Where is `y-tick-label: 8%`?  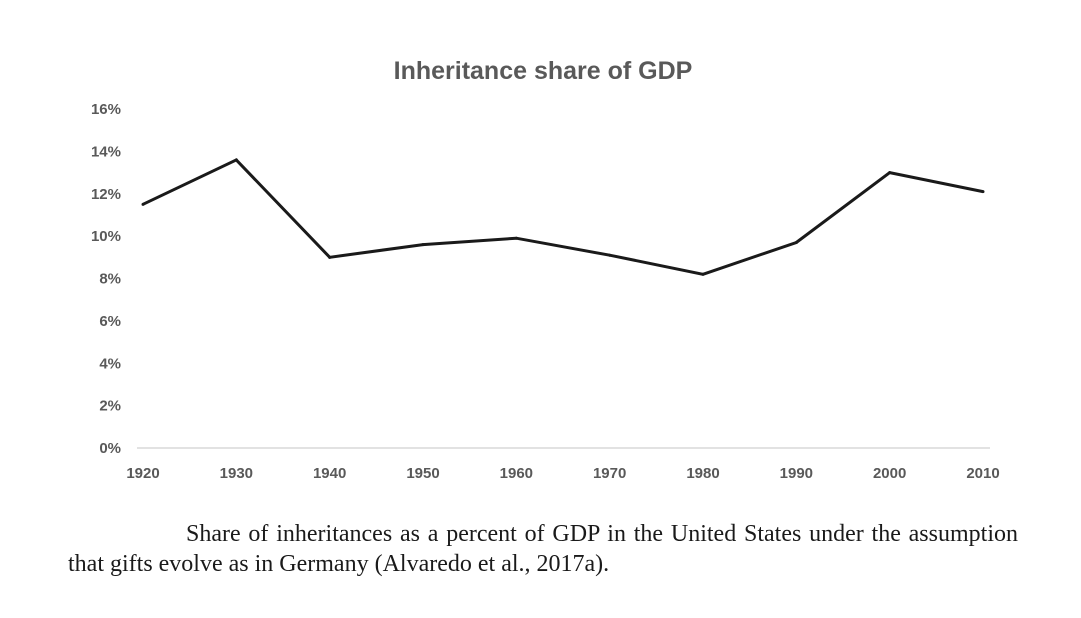
y-tick-label: 8% is located at coordinates (110, 279).